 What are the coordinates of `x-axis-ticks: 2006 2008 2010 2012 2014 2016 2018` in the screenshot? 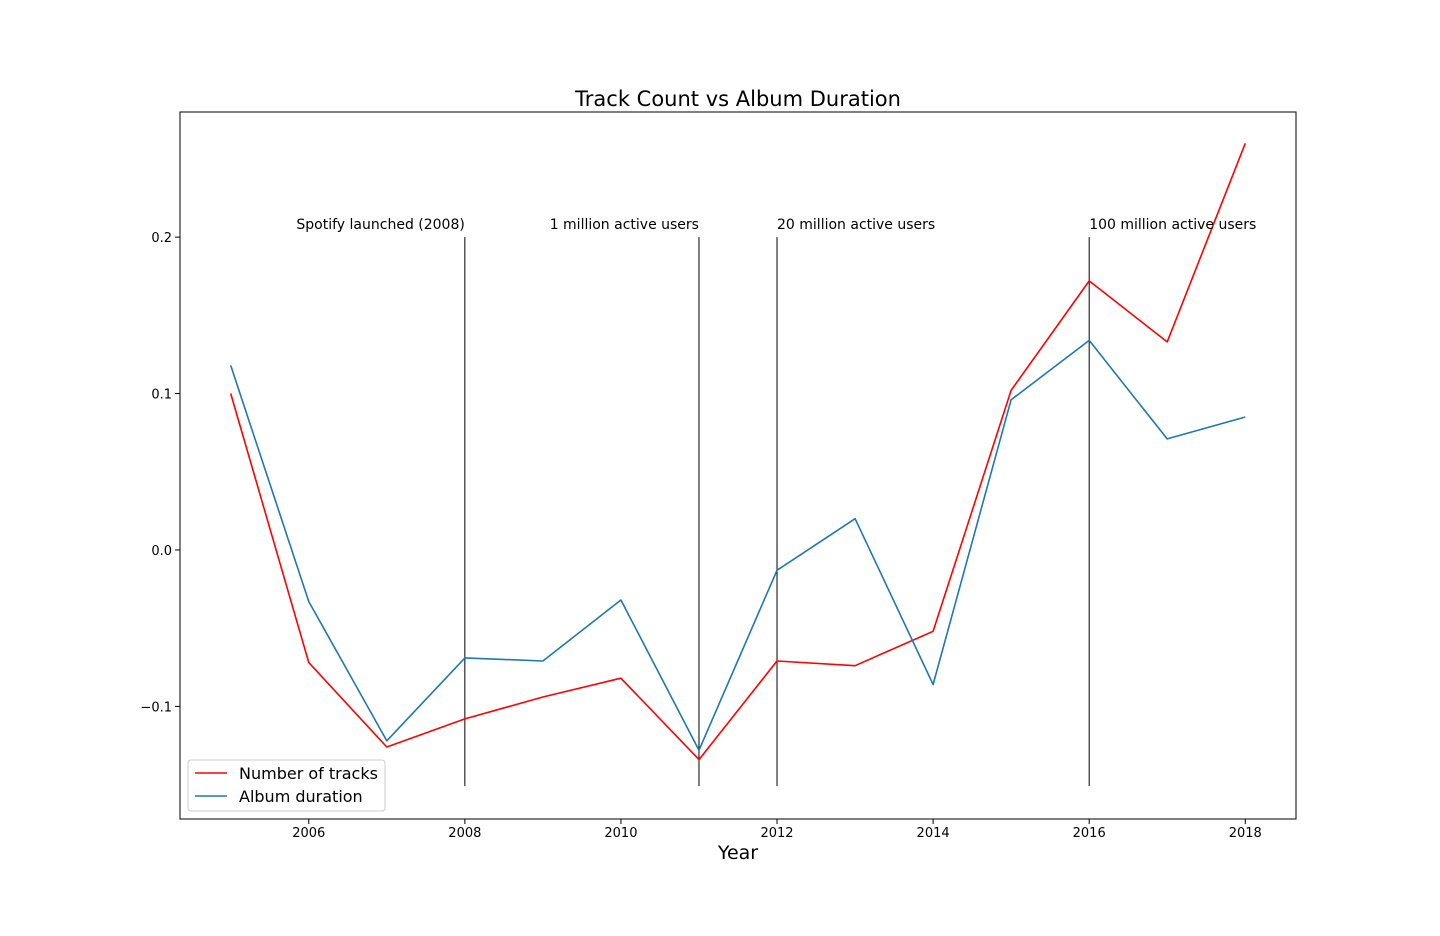 It's located at (777, 830).